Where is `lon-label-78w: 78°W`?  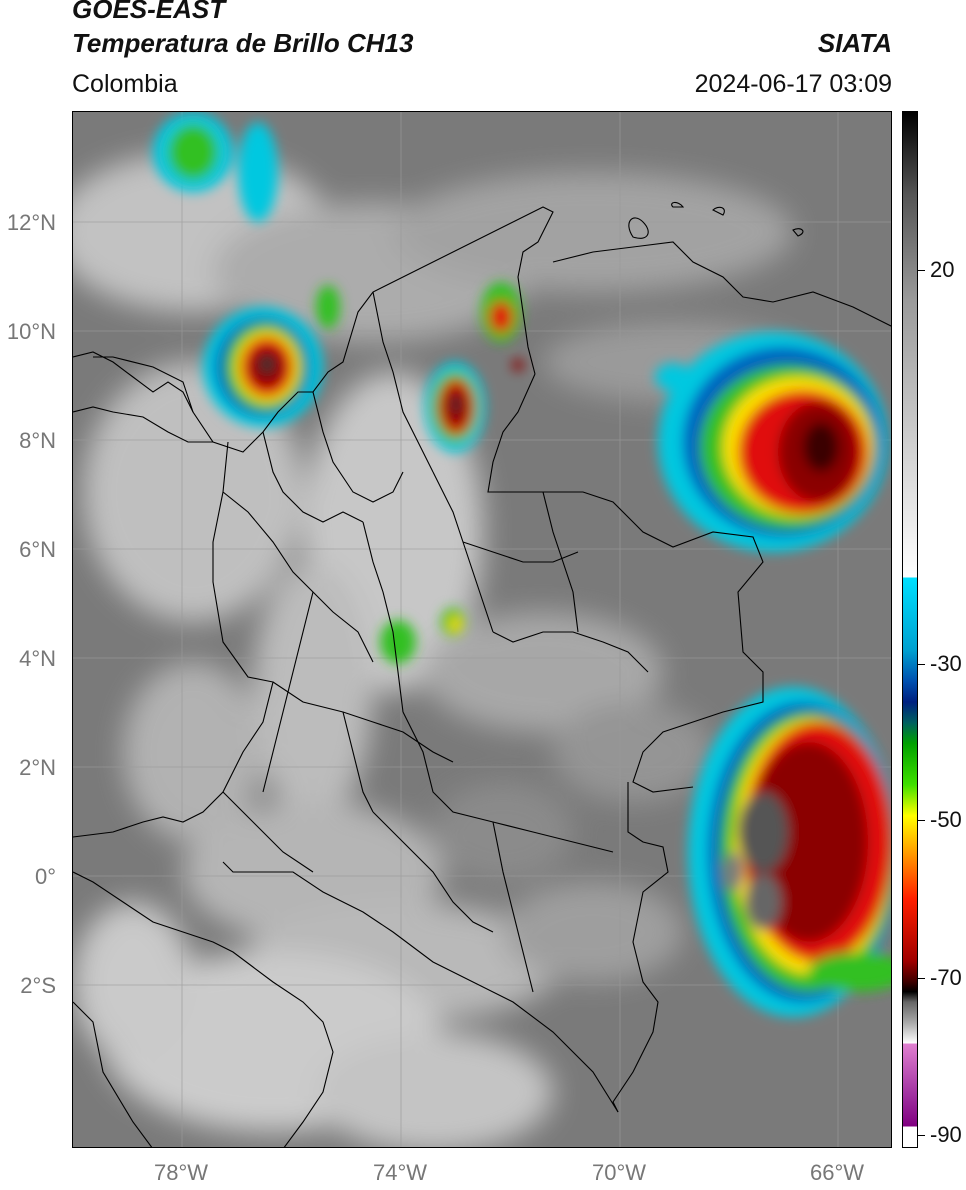 lon-label-78w: 78°W is located at coordinates (181, 1172).